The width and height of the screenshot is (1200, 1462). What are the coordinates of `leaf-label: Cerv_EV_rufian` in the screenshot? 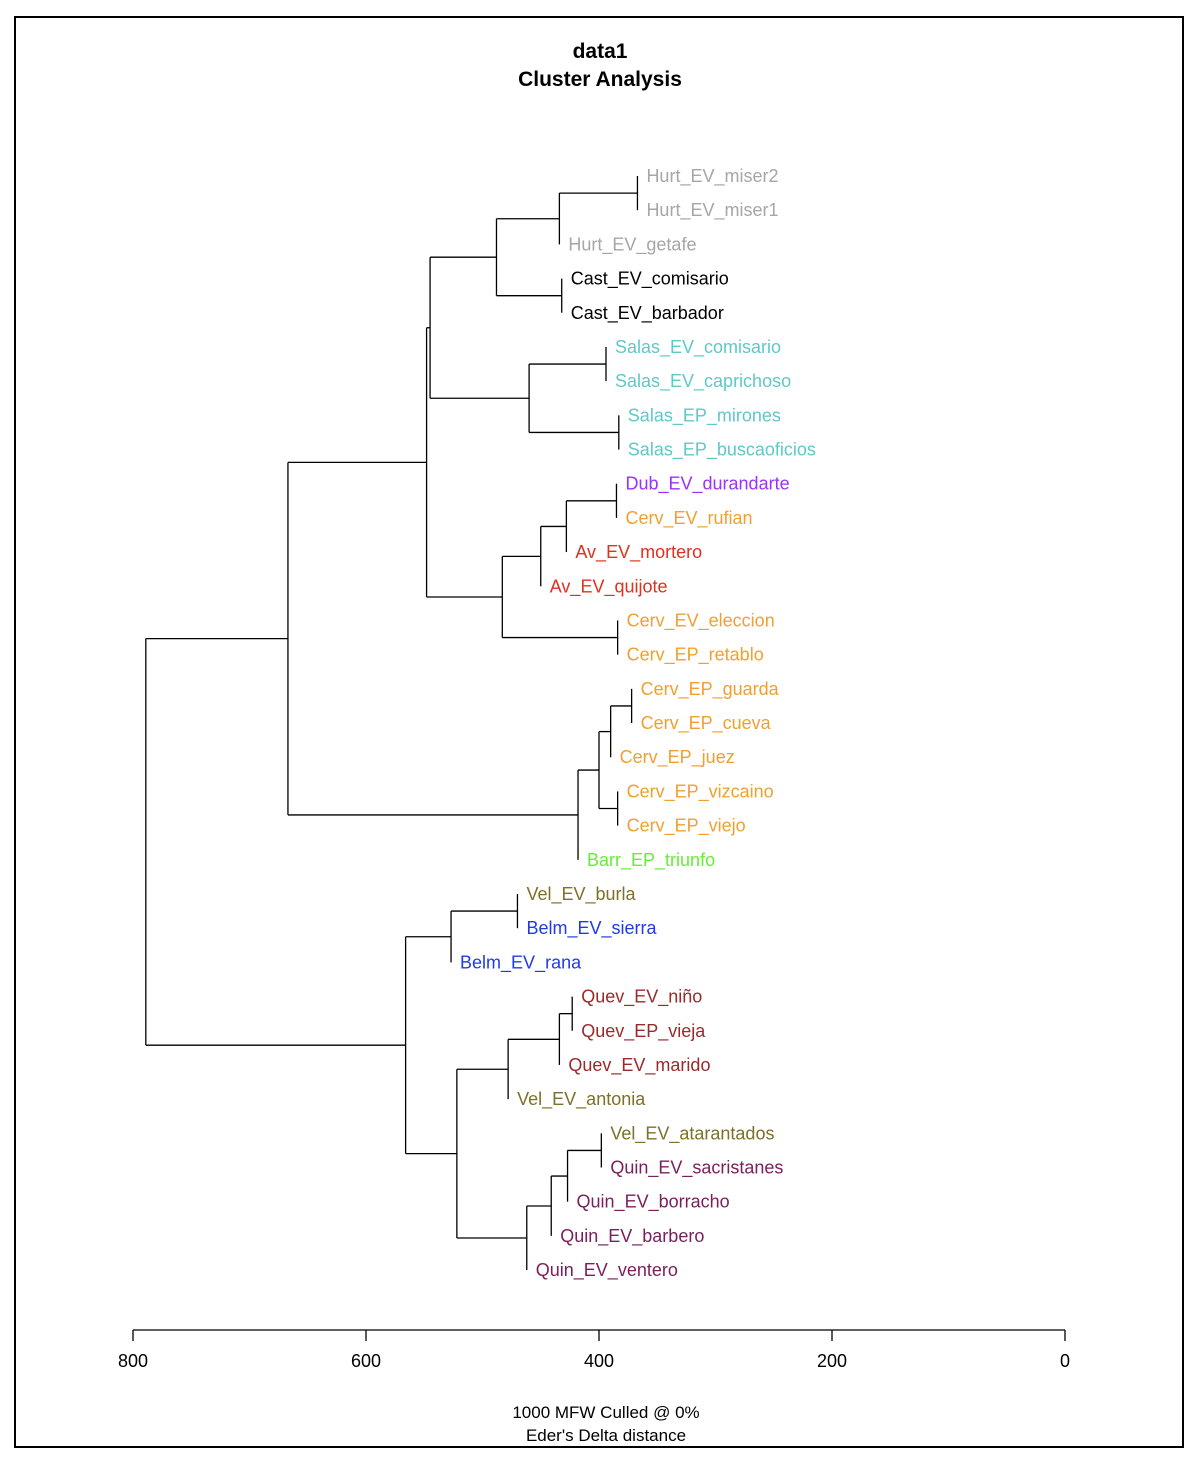 It's located at (688, 518).